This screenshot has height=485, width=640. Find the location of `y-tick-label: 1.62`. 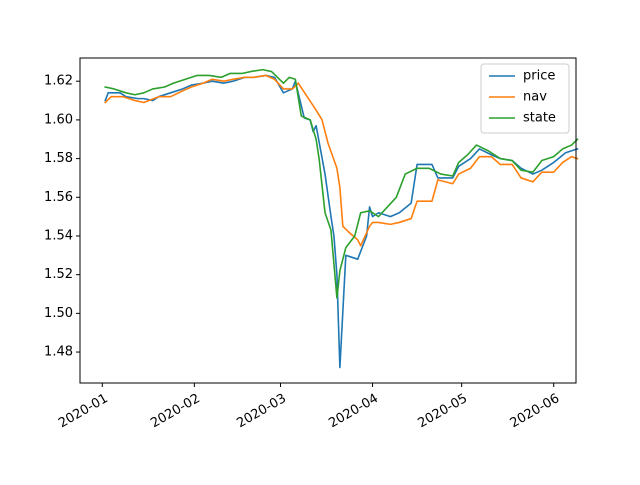

y-tick-label: 1.62 is located at coordinates (58, 81).